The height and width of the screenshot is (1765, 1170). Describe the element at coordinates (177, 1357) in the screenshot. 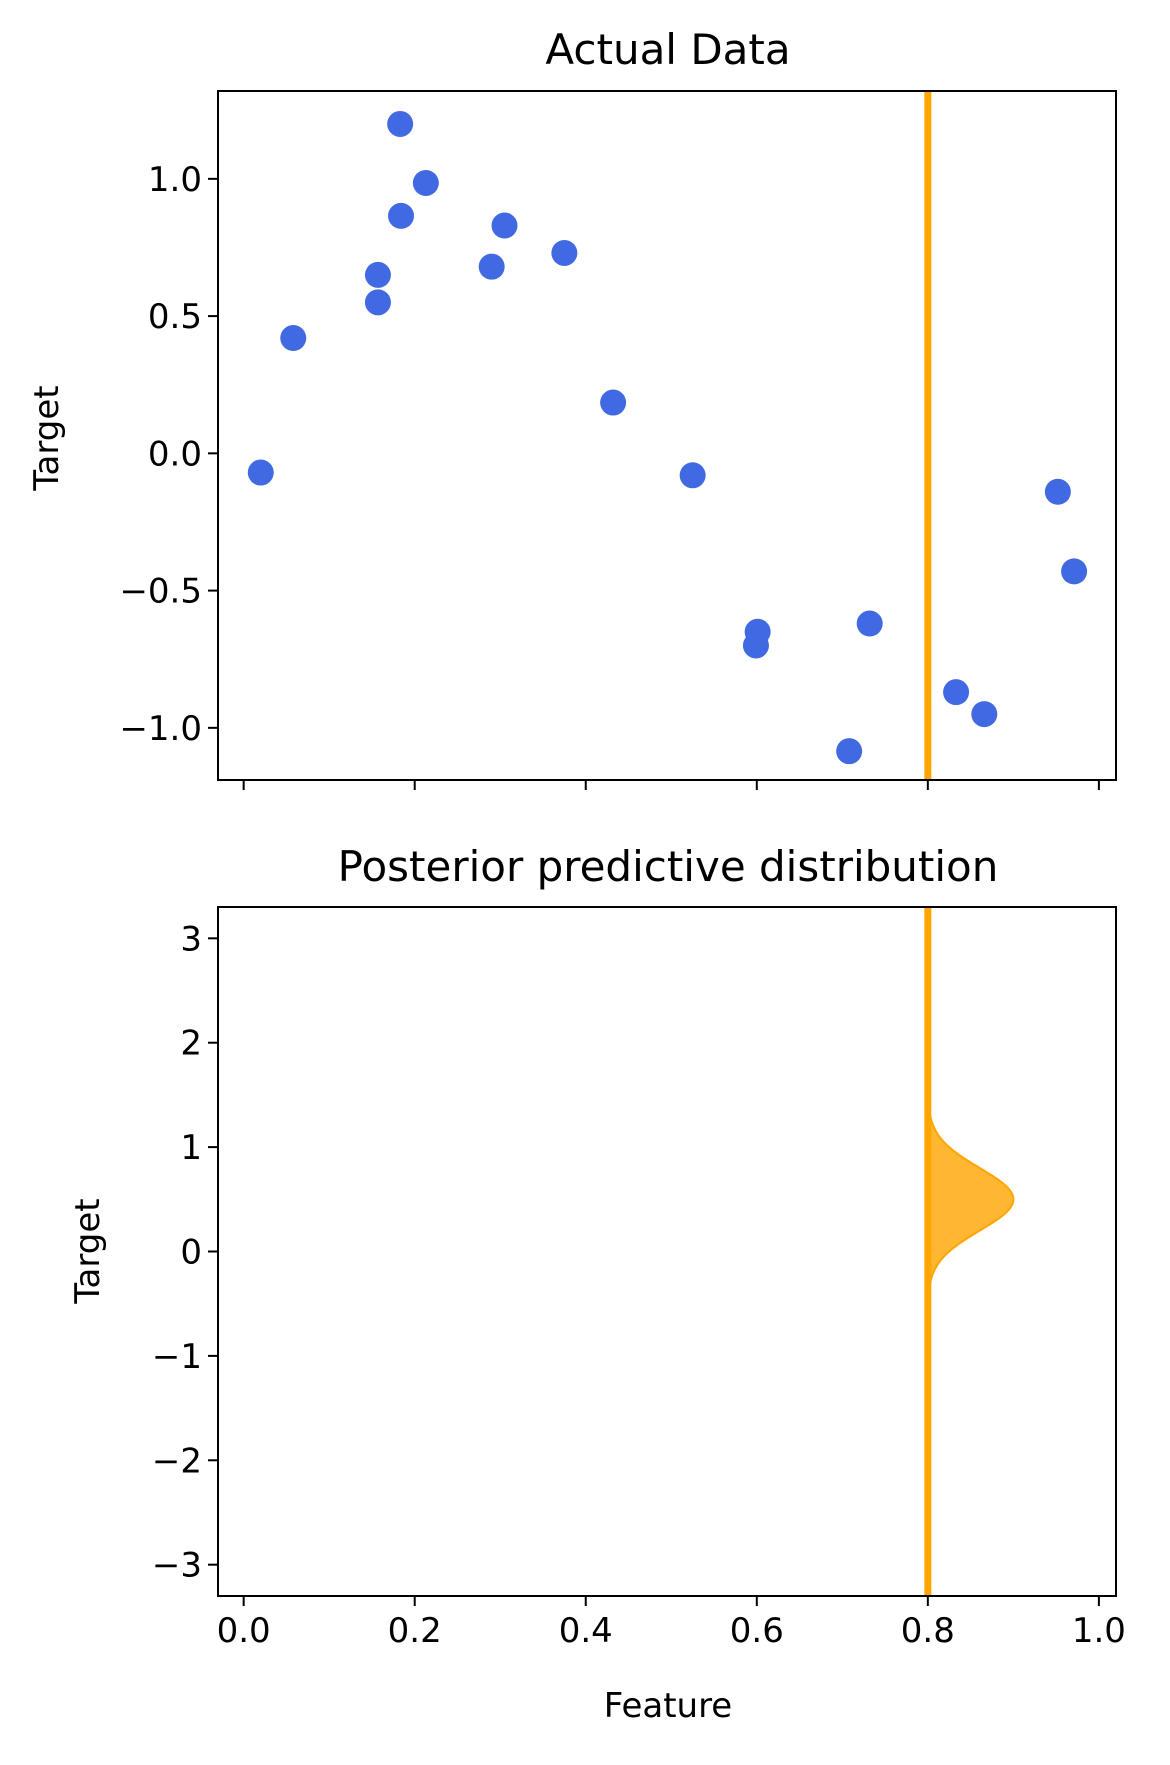

I see `posterior-y-tick-label: −1` at that location.